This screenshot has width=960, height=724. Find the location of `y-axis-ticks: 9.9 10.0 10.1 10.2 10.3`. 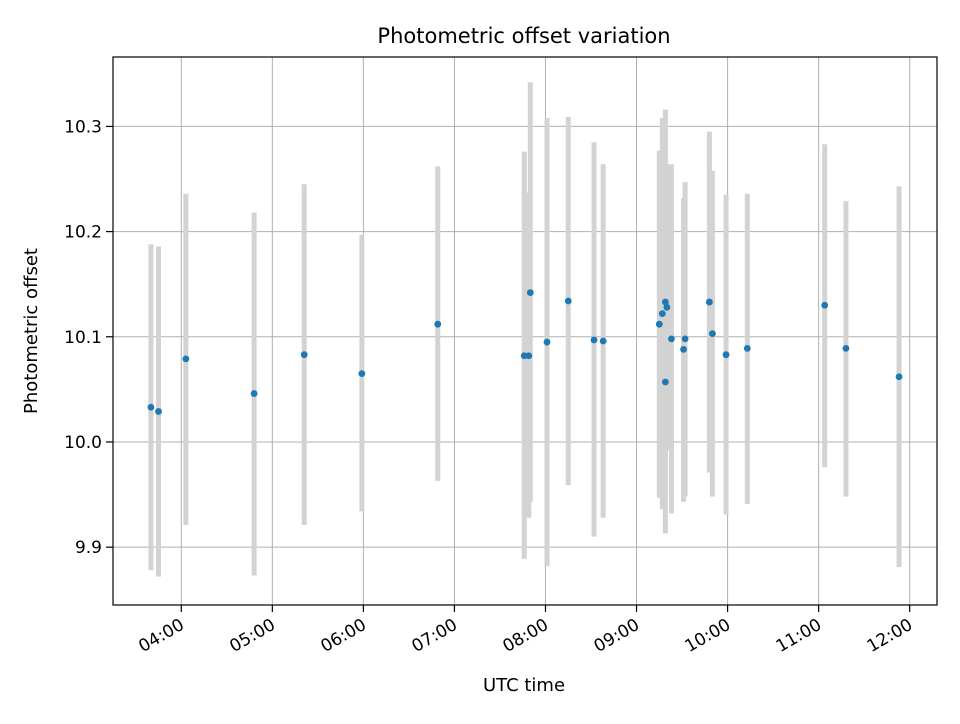

y-axis-ticks: 9.9 10.0 10.1 10.2 10.3 is located at coordinates (88, 337).